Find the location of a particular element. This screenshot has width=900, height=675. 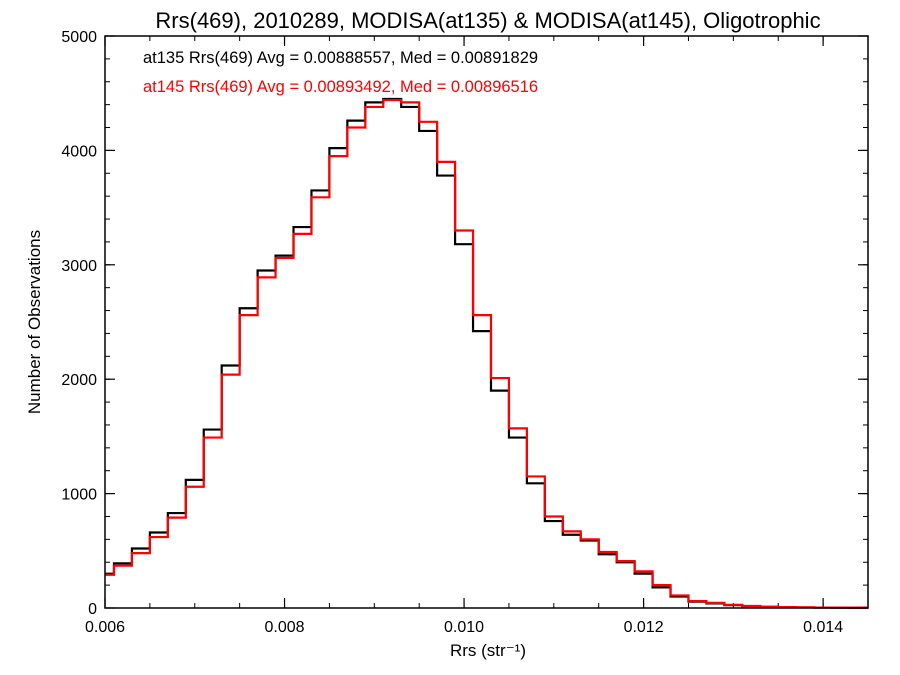

x-tick-label: 0.008 is located at coordinates (285, 627).